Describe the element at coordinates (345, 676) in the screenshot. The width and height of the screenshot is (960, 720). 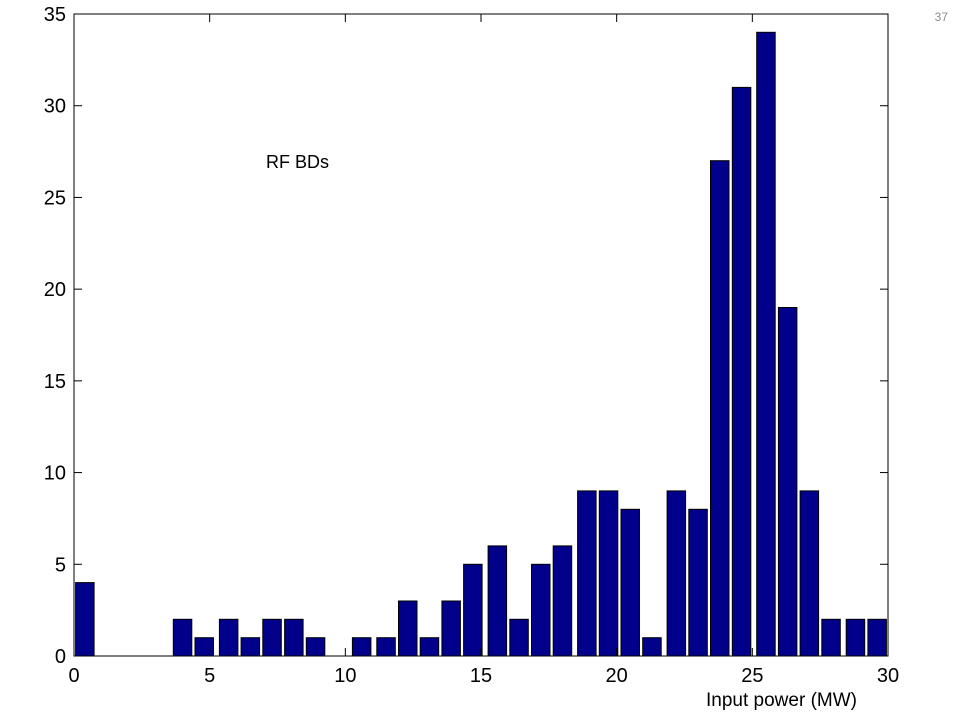
I see `x-tick-label: 10` at that location.